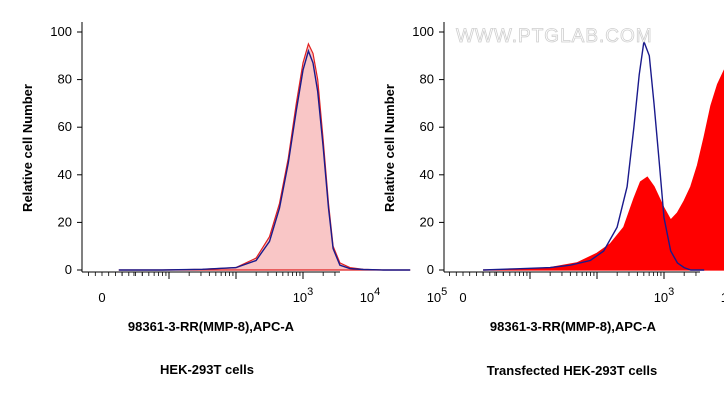 Image resolution: width=724 pixels, height=410 pixels. What do you see at coordinates (207, 369) in the screenshot?
I see `left-caption: HEK-293T cells` at bounding box center [207, 369].